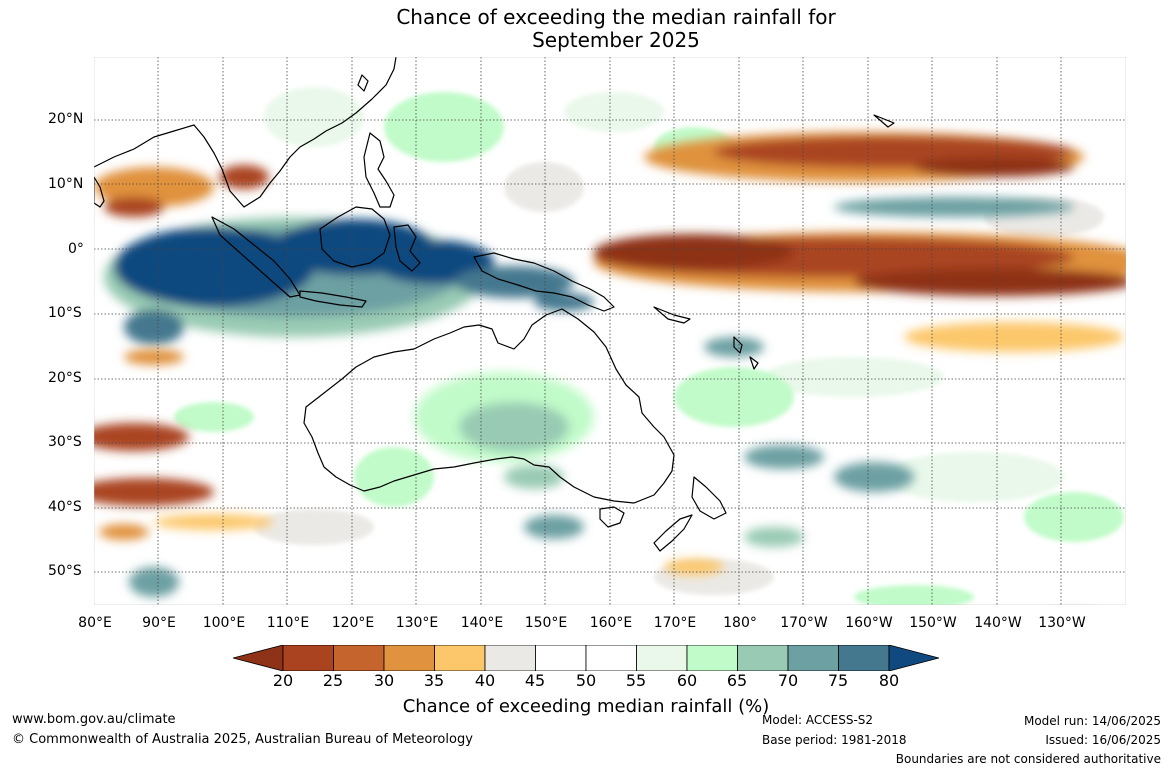 This screenshot has height=770, width=1173. Describe the element at coordinates (869, 623) in the screenshot. I see `lon-label-160w: 160°W` at that location.